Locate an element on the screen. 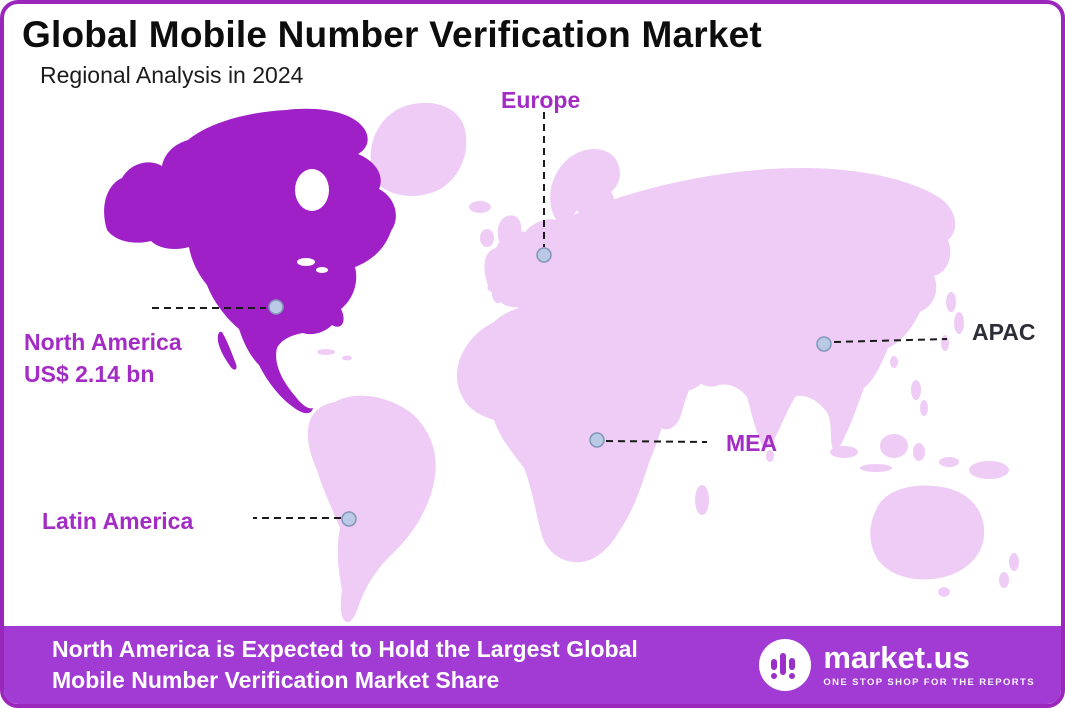 The image size is (1065, 708). taiwan-shape is located at coordinates (894, 362).